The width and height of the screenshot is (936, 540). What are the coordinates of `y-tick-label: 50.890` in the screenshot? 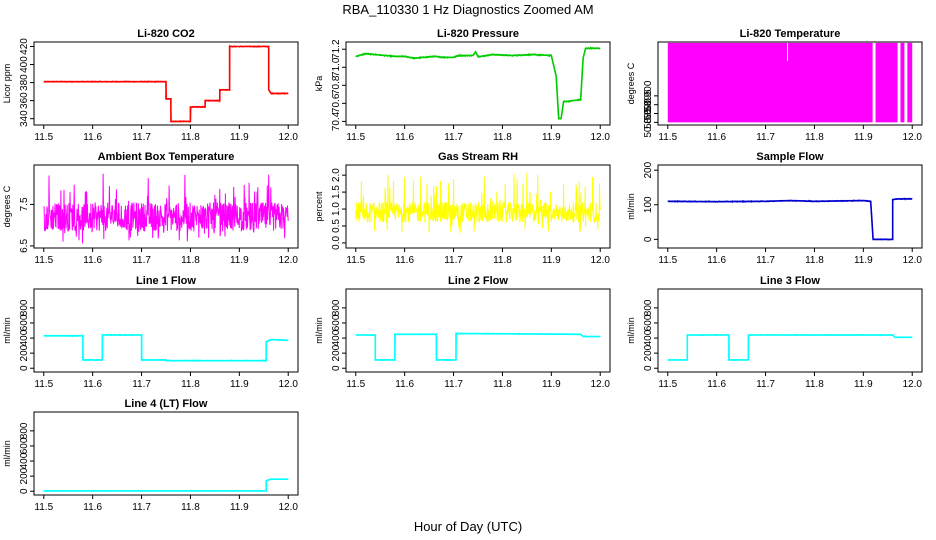 It's located at (648, 113).